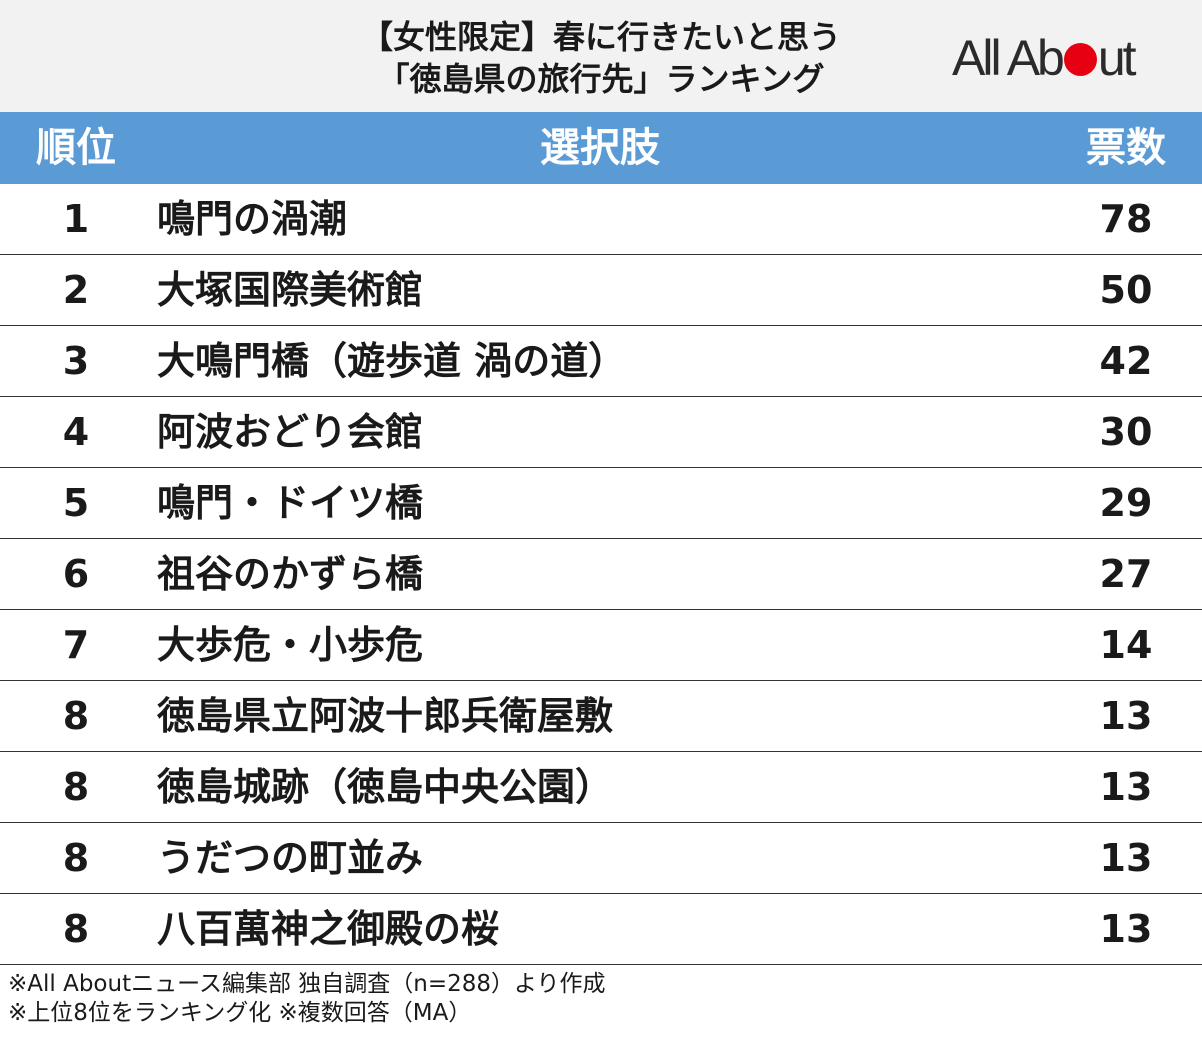 This screenshot has height=1039, width=1202. What do you see at coordinates (1126, 148) in the screenshot?
I see `header-votes: 票数` at bounding box center [1126, 148].